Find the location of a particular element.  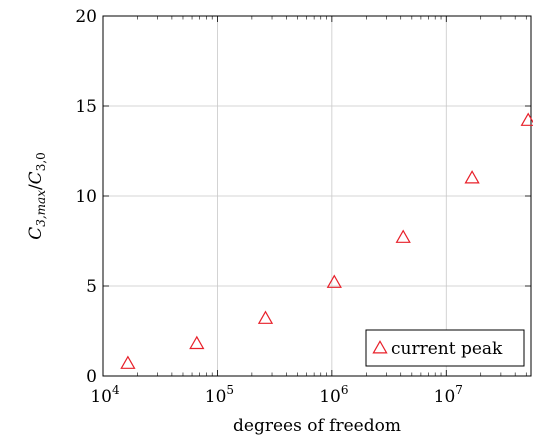

x-tick-label: 10⁷ is located at coordinates (448, 395).